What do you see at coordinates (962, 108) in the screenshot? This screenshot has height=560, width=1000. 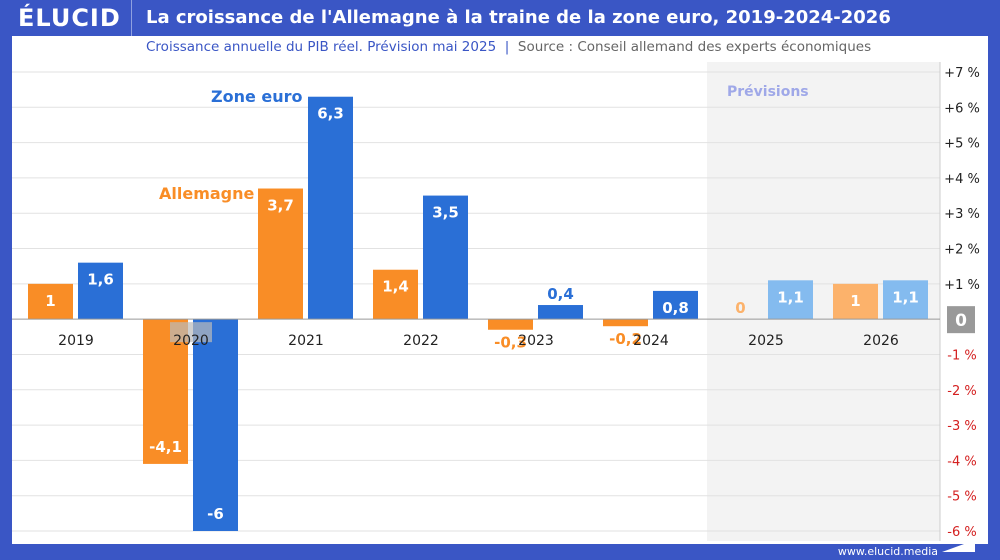 I see `y-tick-label: +6 %` at bounding box center [962, 108].